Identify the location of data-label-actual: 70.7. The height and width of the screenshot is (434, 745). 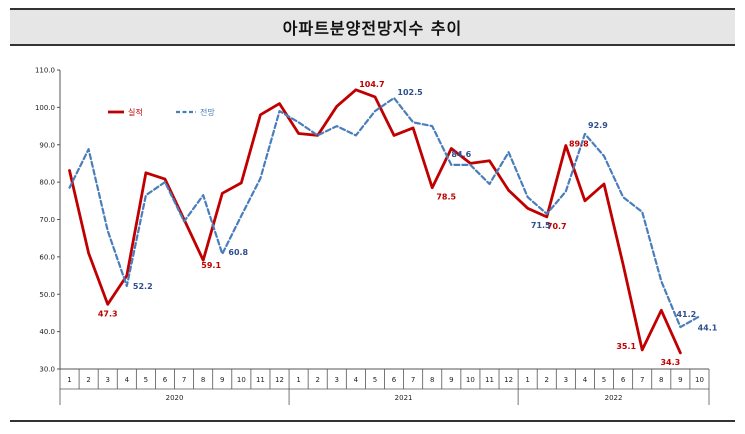
(557, 226).